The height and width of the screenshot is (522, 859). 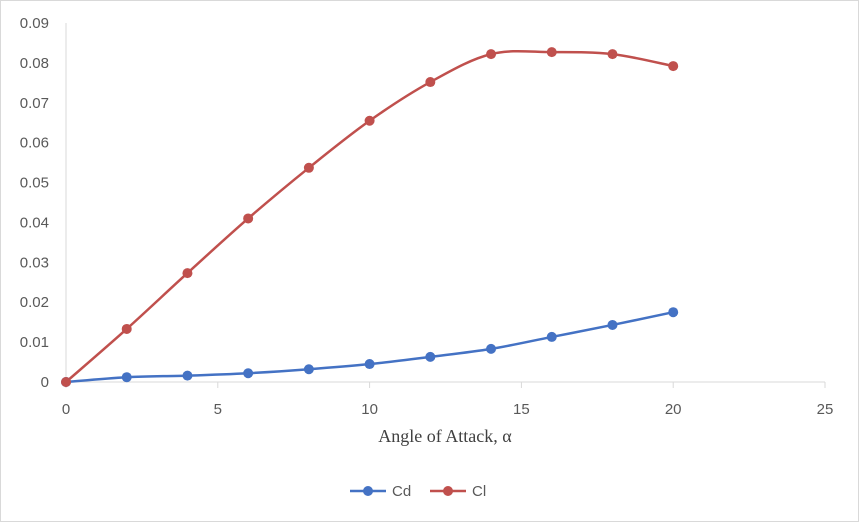 What do you see at coordinates (34, 143) in the screenshot?
I see `y-tick-label: 0.06` at bounding box center [34, 143].